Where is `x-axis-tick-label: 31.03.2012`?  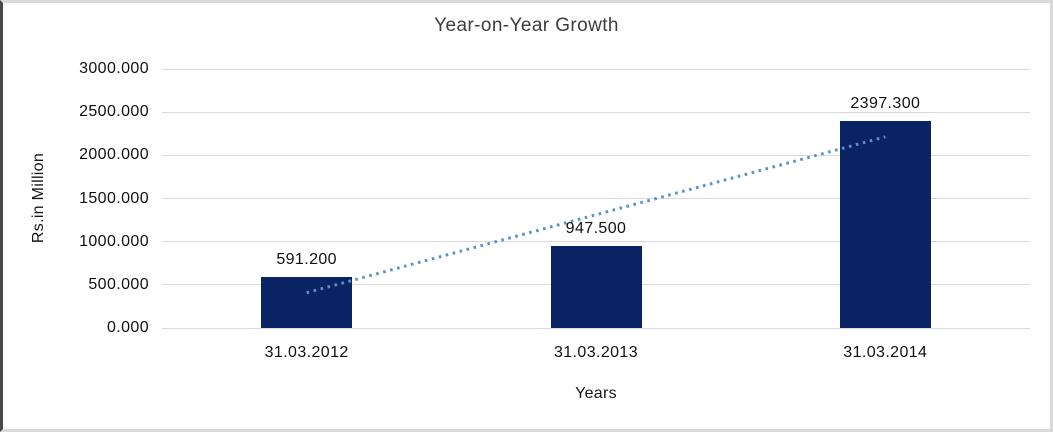
x-axis-tick-label: 31.03.2012 is located at coordinates (306, 352).